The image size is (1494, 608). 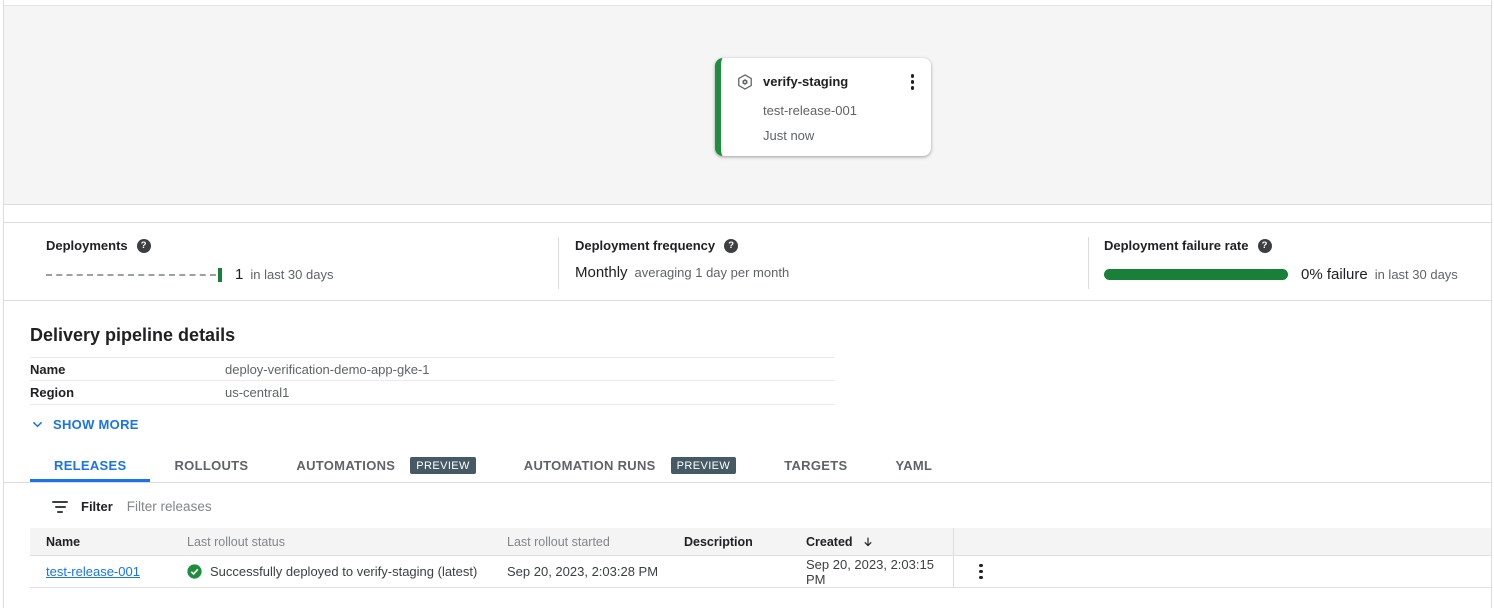 I want to click on details-label: Region, so click(x=52, y=392).